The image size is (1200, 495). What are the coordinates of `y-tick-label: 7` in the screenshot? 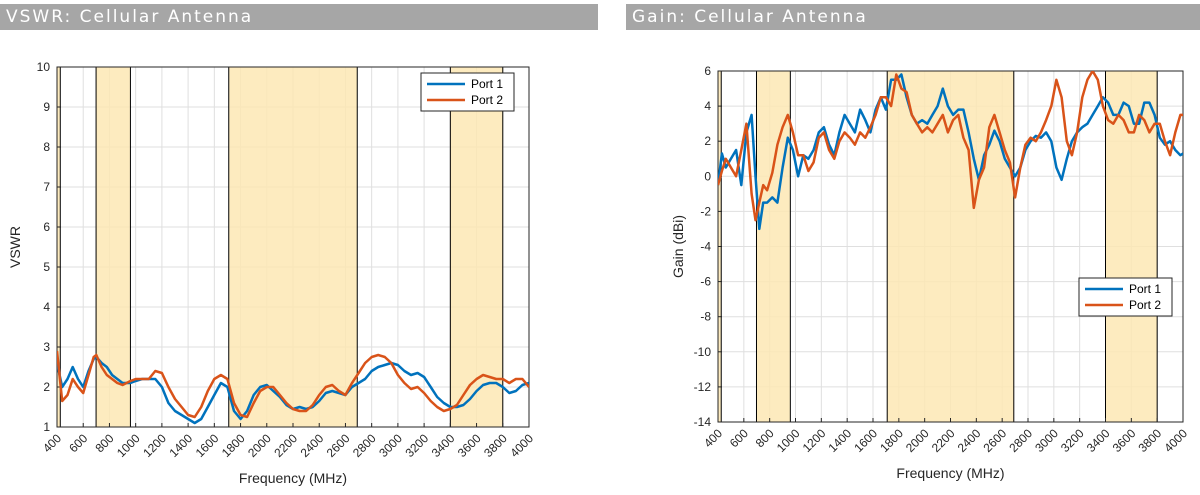 It's located at (46, 187).